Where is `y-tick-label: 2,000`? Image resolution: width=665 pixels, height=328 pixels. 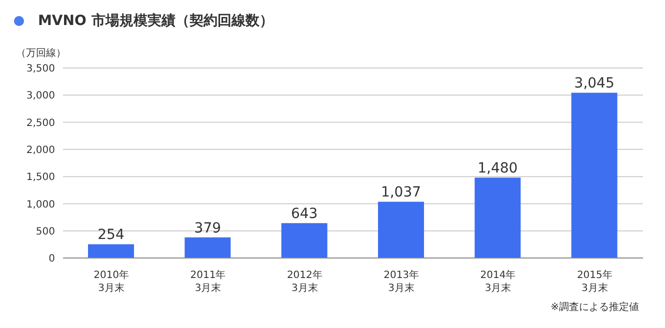 y-tick-label: 2,000 is located at coordinates (40, 150).